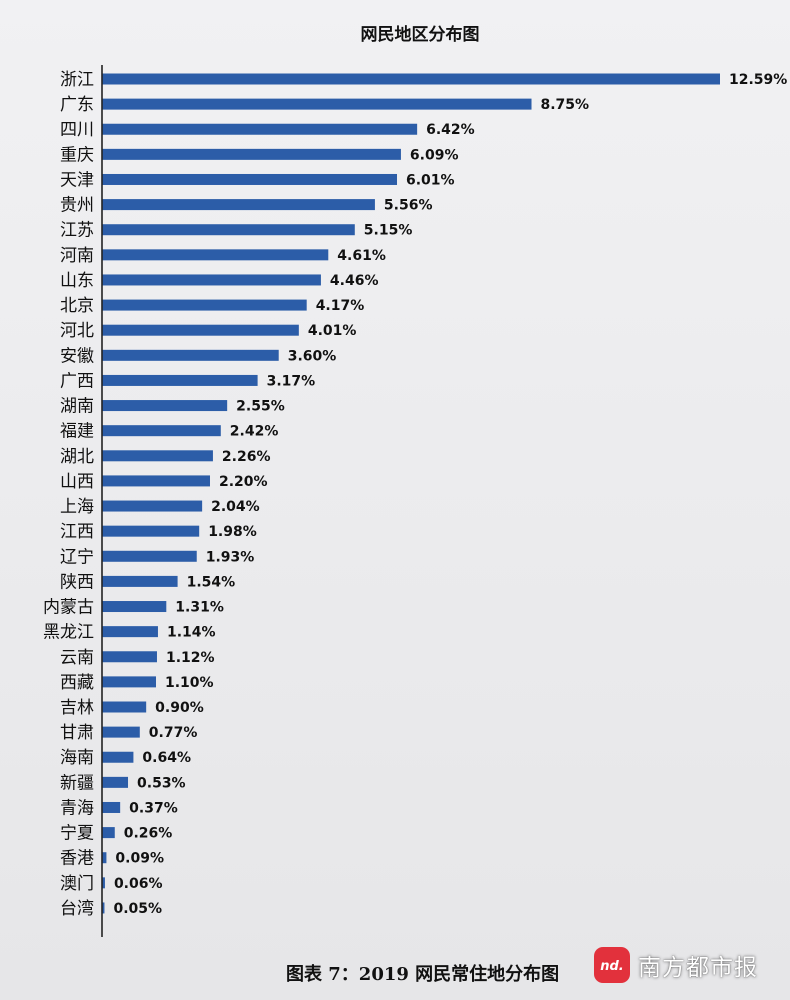  I want to click on category-label: 上海, so click(77, 507).